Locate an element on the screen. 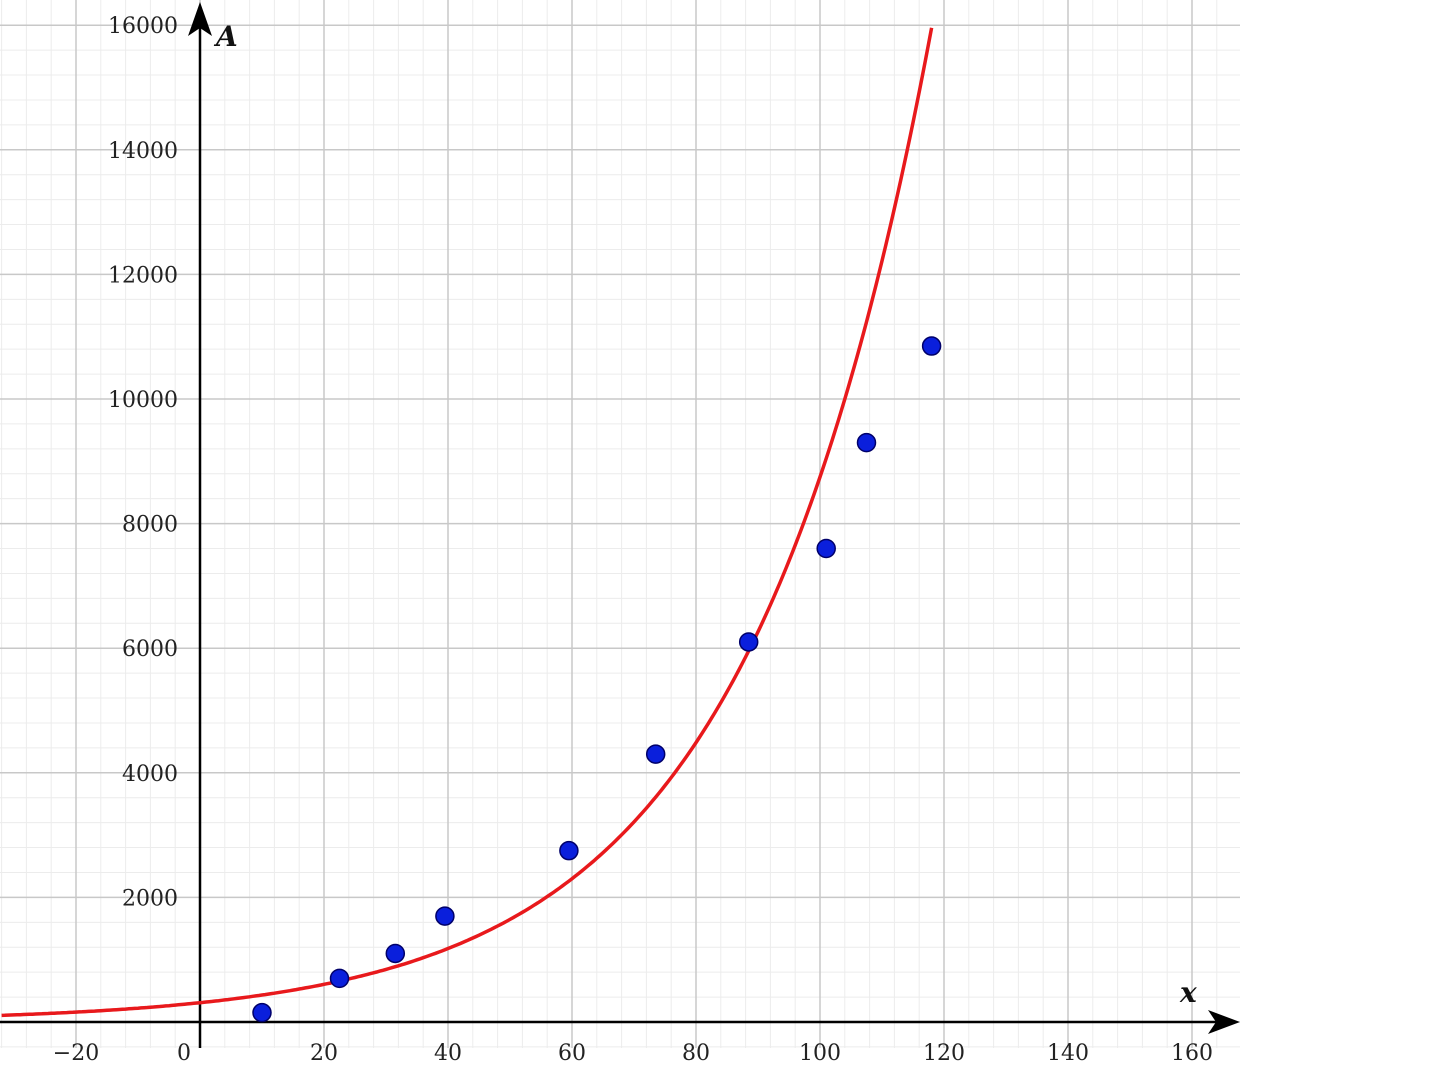 The height and width of the screenshot is (1071, 1440). x-tick-label: 120 is located at coordinates (944, 1053).